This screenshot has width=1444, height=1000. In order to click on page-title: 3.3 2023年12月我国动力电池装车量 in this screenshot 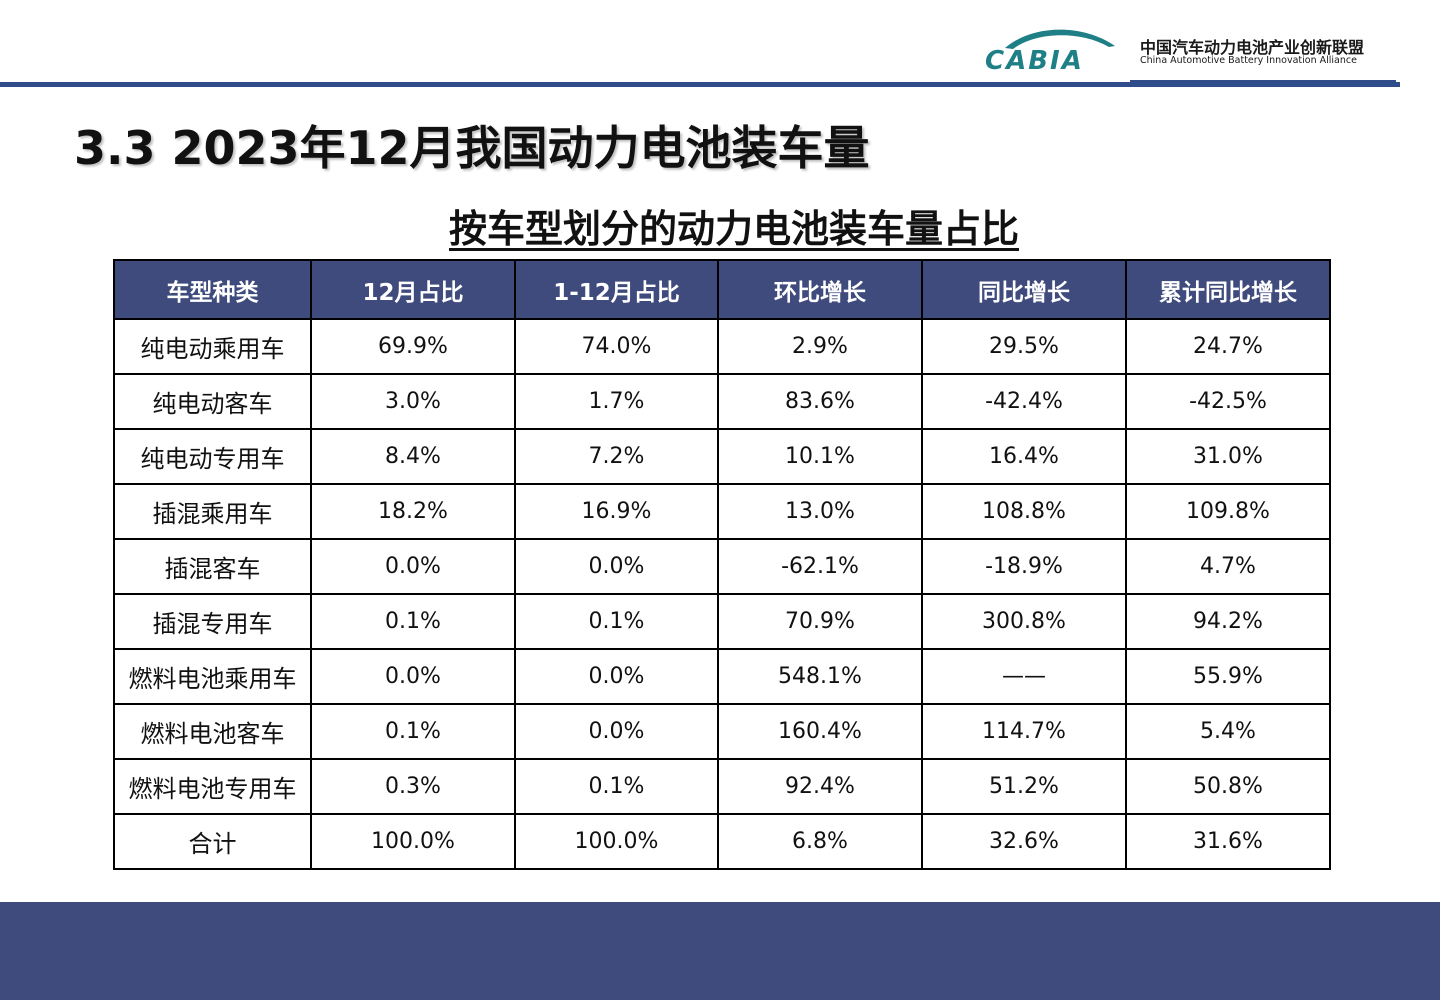, I will do `click(472, 148)`.